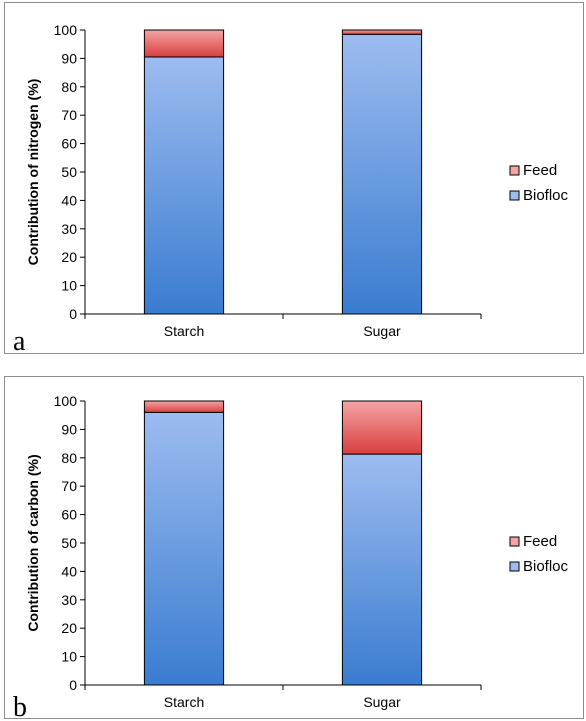  I want to click on y-axis-title: Contribution of carbon (%), so click(33, 542).